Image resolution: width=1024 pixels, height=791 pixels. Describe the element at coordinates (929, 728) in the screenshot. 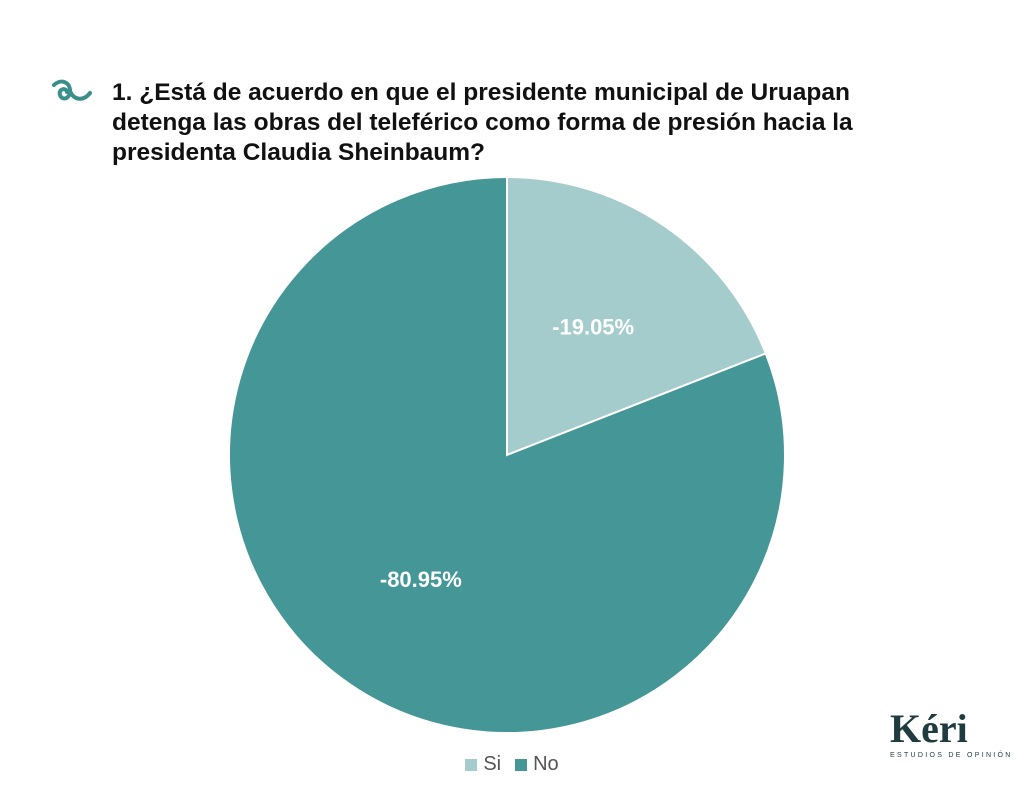

I see `brand-name: Kéri` at that location.